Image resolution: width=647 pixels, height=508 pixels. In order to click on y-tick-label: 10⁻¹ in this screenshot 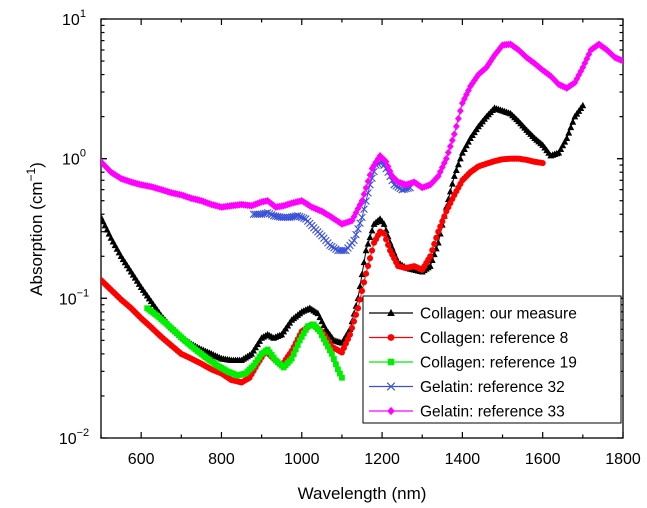, I will do `click(74, 297)`.